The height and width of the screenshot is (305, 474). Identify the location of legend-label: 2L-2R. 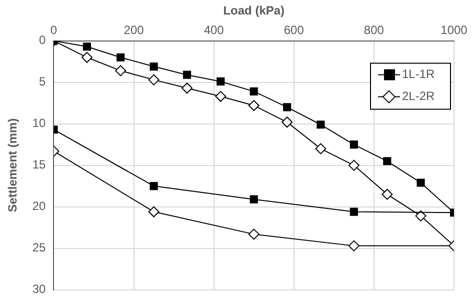
(419, 96).